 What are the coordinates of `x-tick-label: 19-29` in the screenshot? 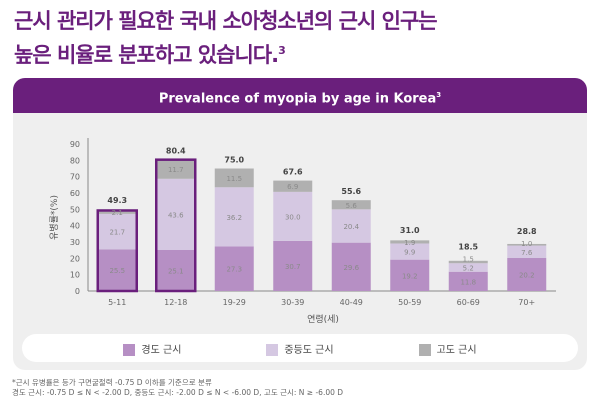 It's located at (234, 302).